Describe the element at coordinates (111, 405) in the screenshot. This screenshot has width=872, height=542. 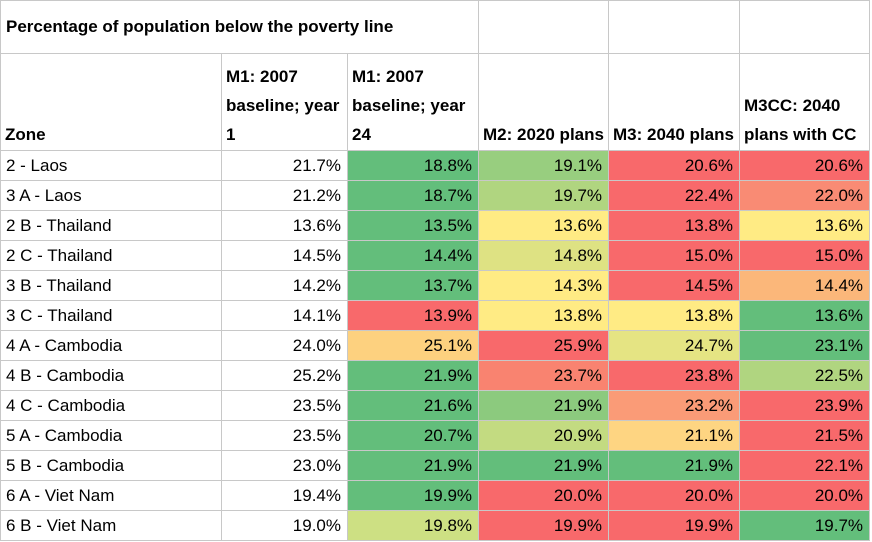
I see `zone-cell: 4 C - Cambodia` at that location.